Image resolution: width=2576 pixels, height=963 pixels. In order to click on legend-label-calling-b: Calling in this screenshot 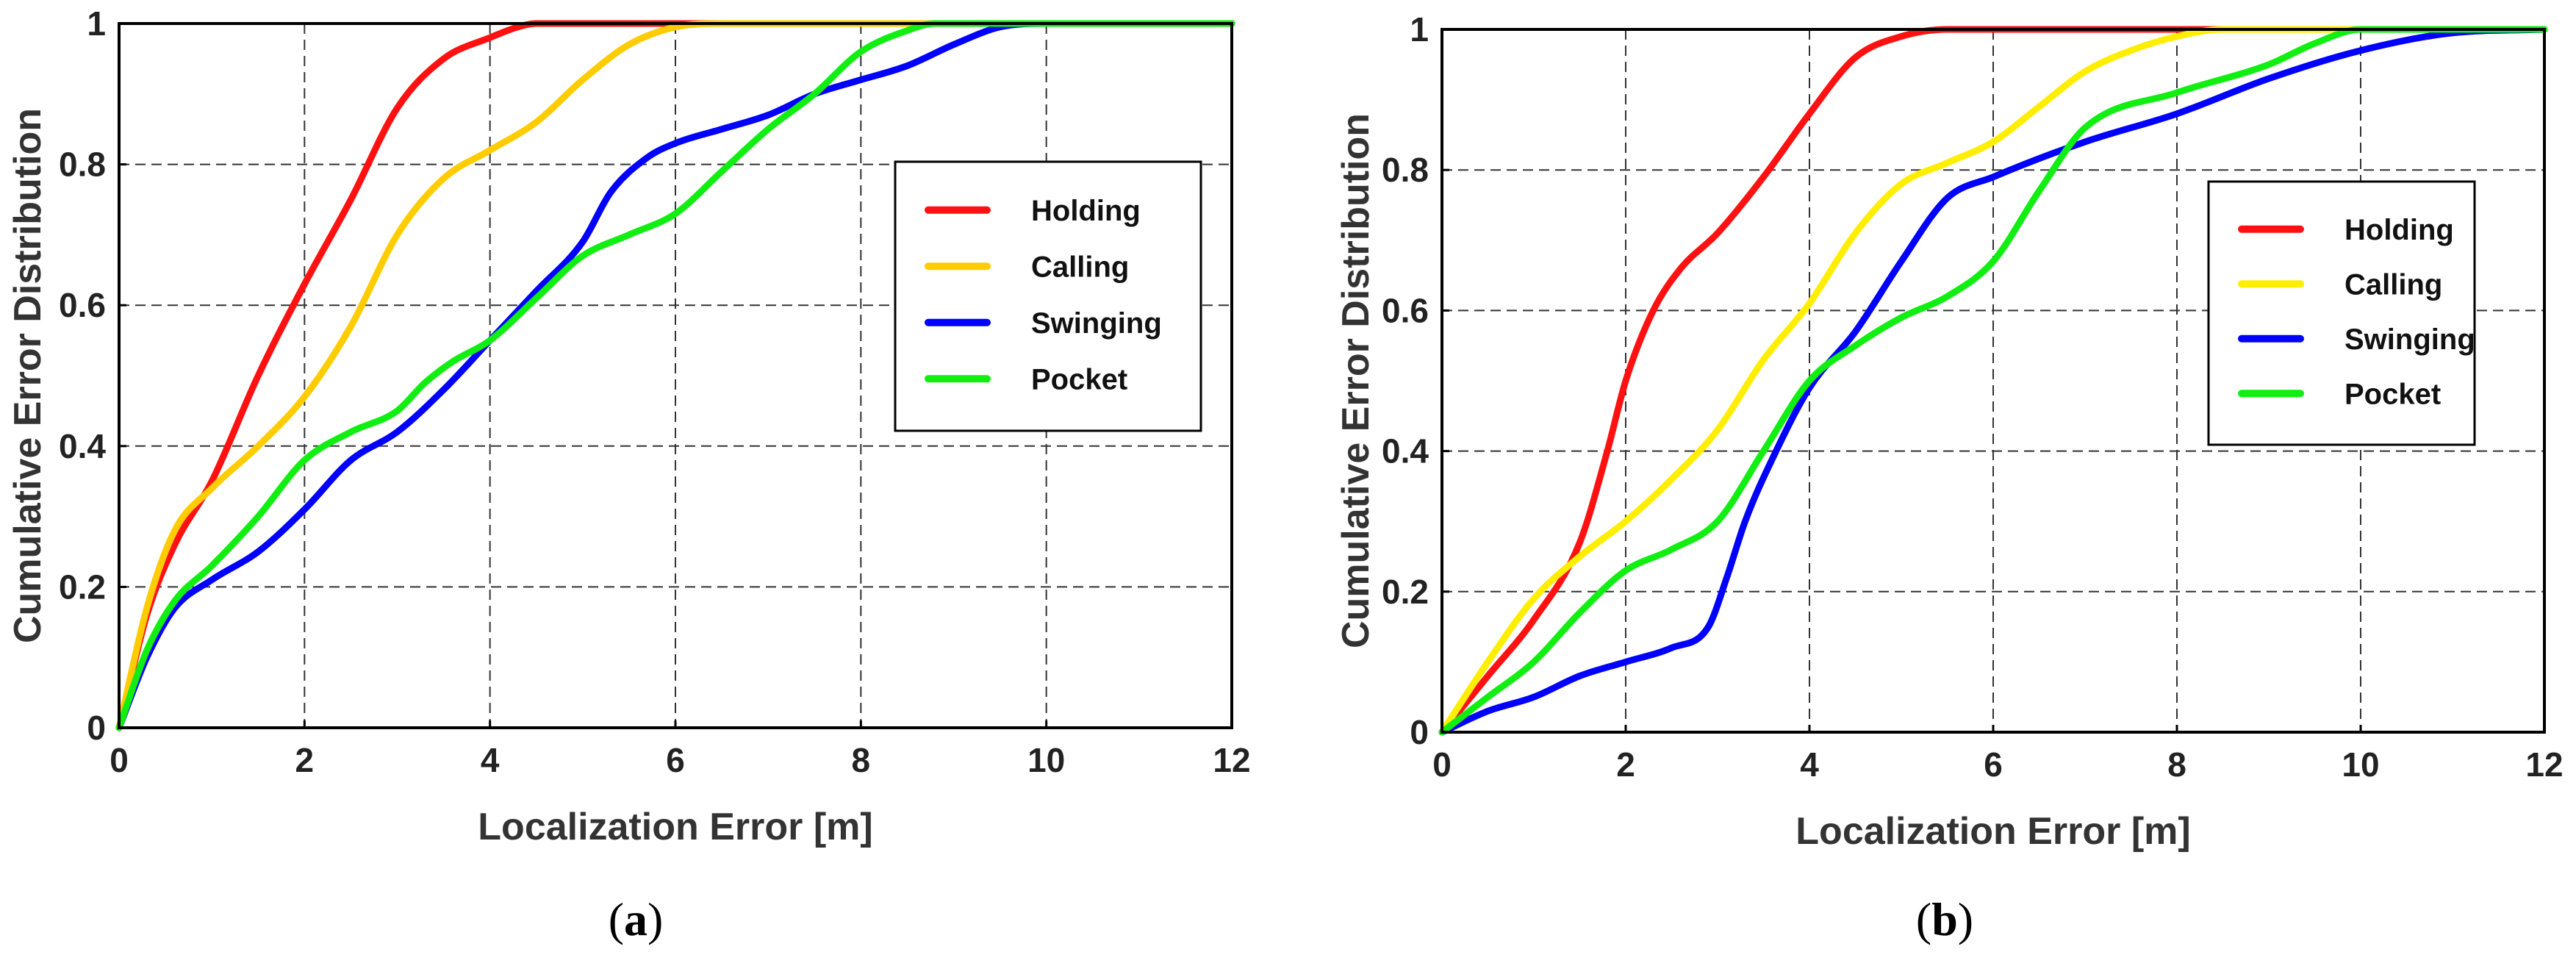, I will do `click(2393, 284)`.